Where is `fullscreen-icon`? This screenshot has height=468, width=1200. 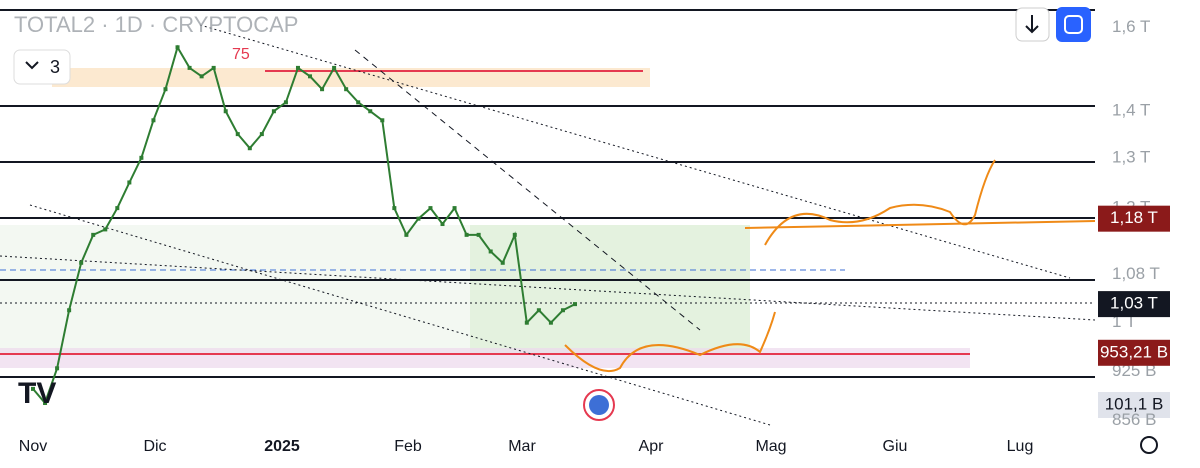 fullscreen-icon is located at coordinates (1073, 24).